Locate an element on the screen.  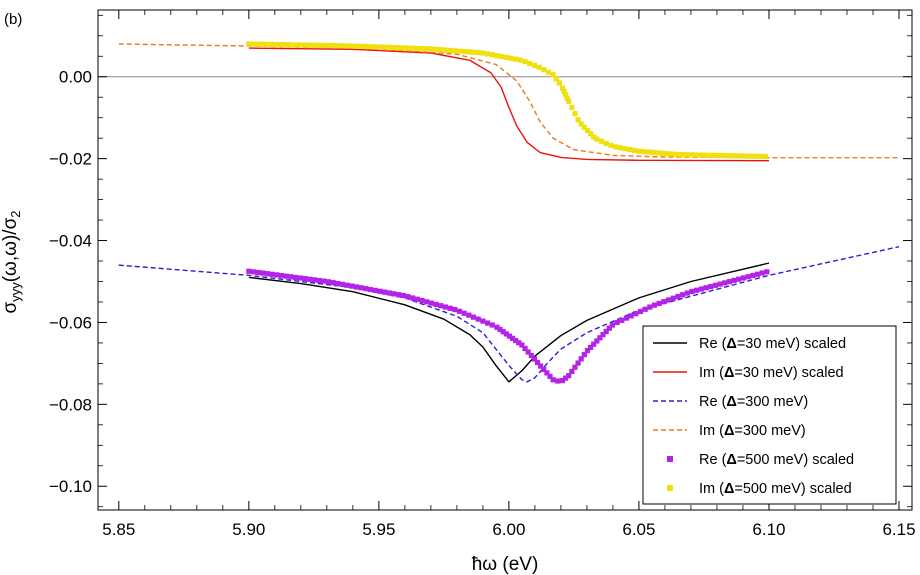
y-title-sigma: σ is located at coordinates (10, 308).